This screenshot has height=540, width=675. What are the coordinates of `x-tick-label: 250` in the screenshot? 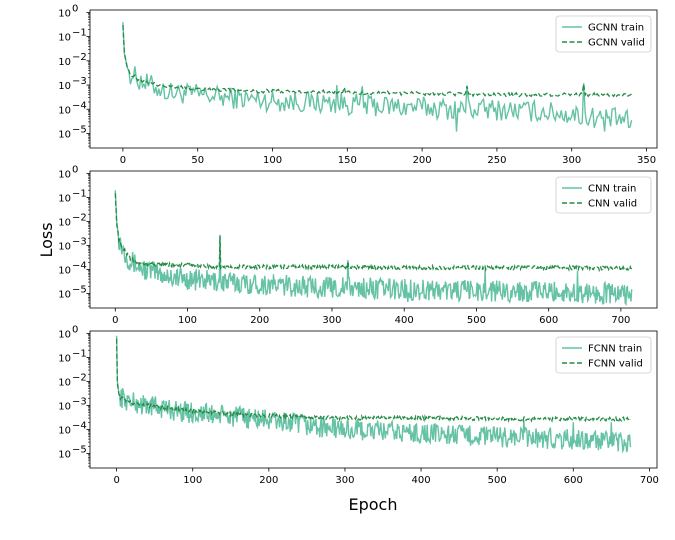 It's located at (496, 160).